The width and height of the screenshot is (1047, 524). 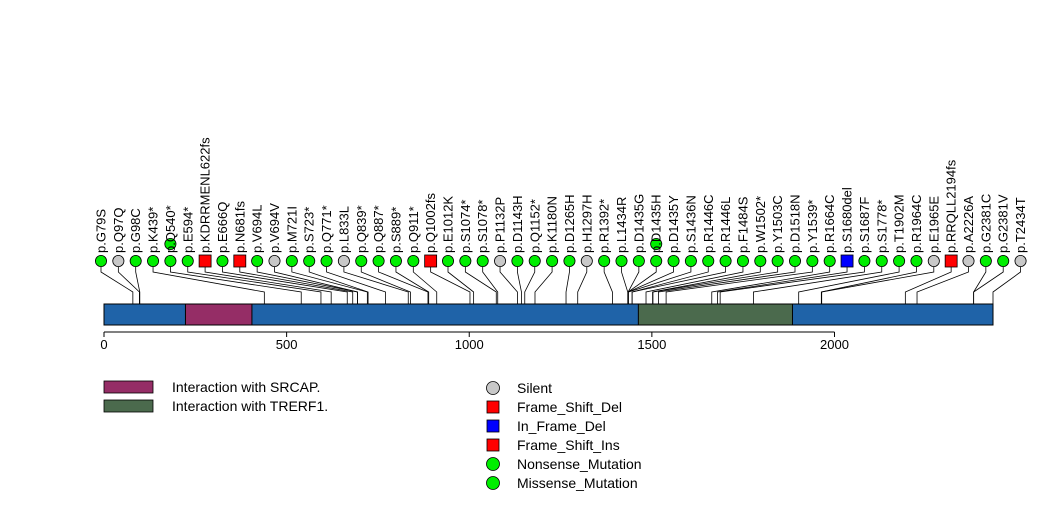 I want to click on mutation-label: p.S1078*, so click(x=482, y=227).